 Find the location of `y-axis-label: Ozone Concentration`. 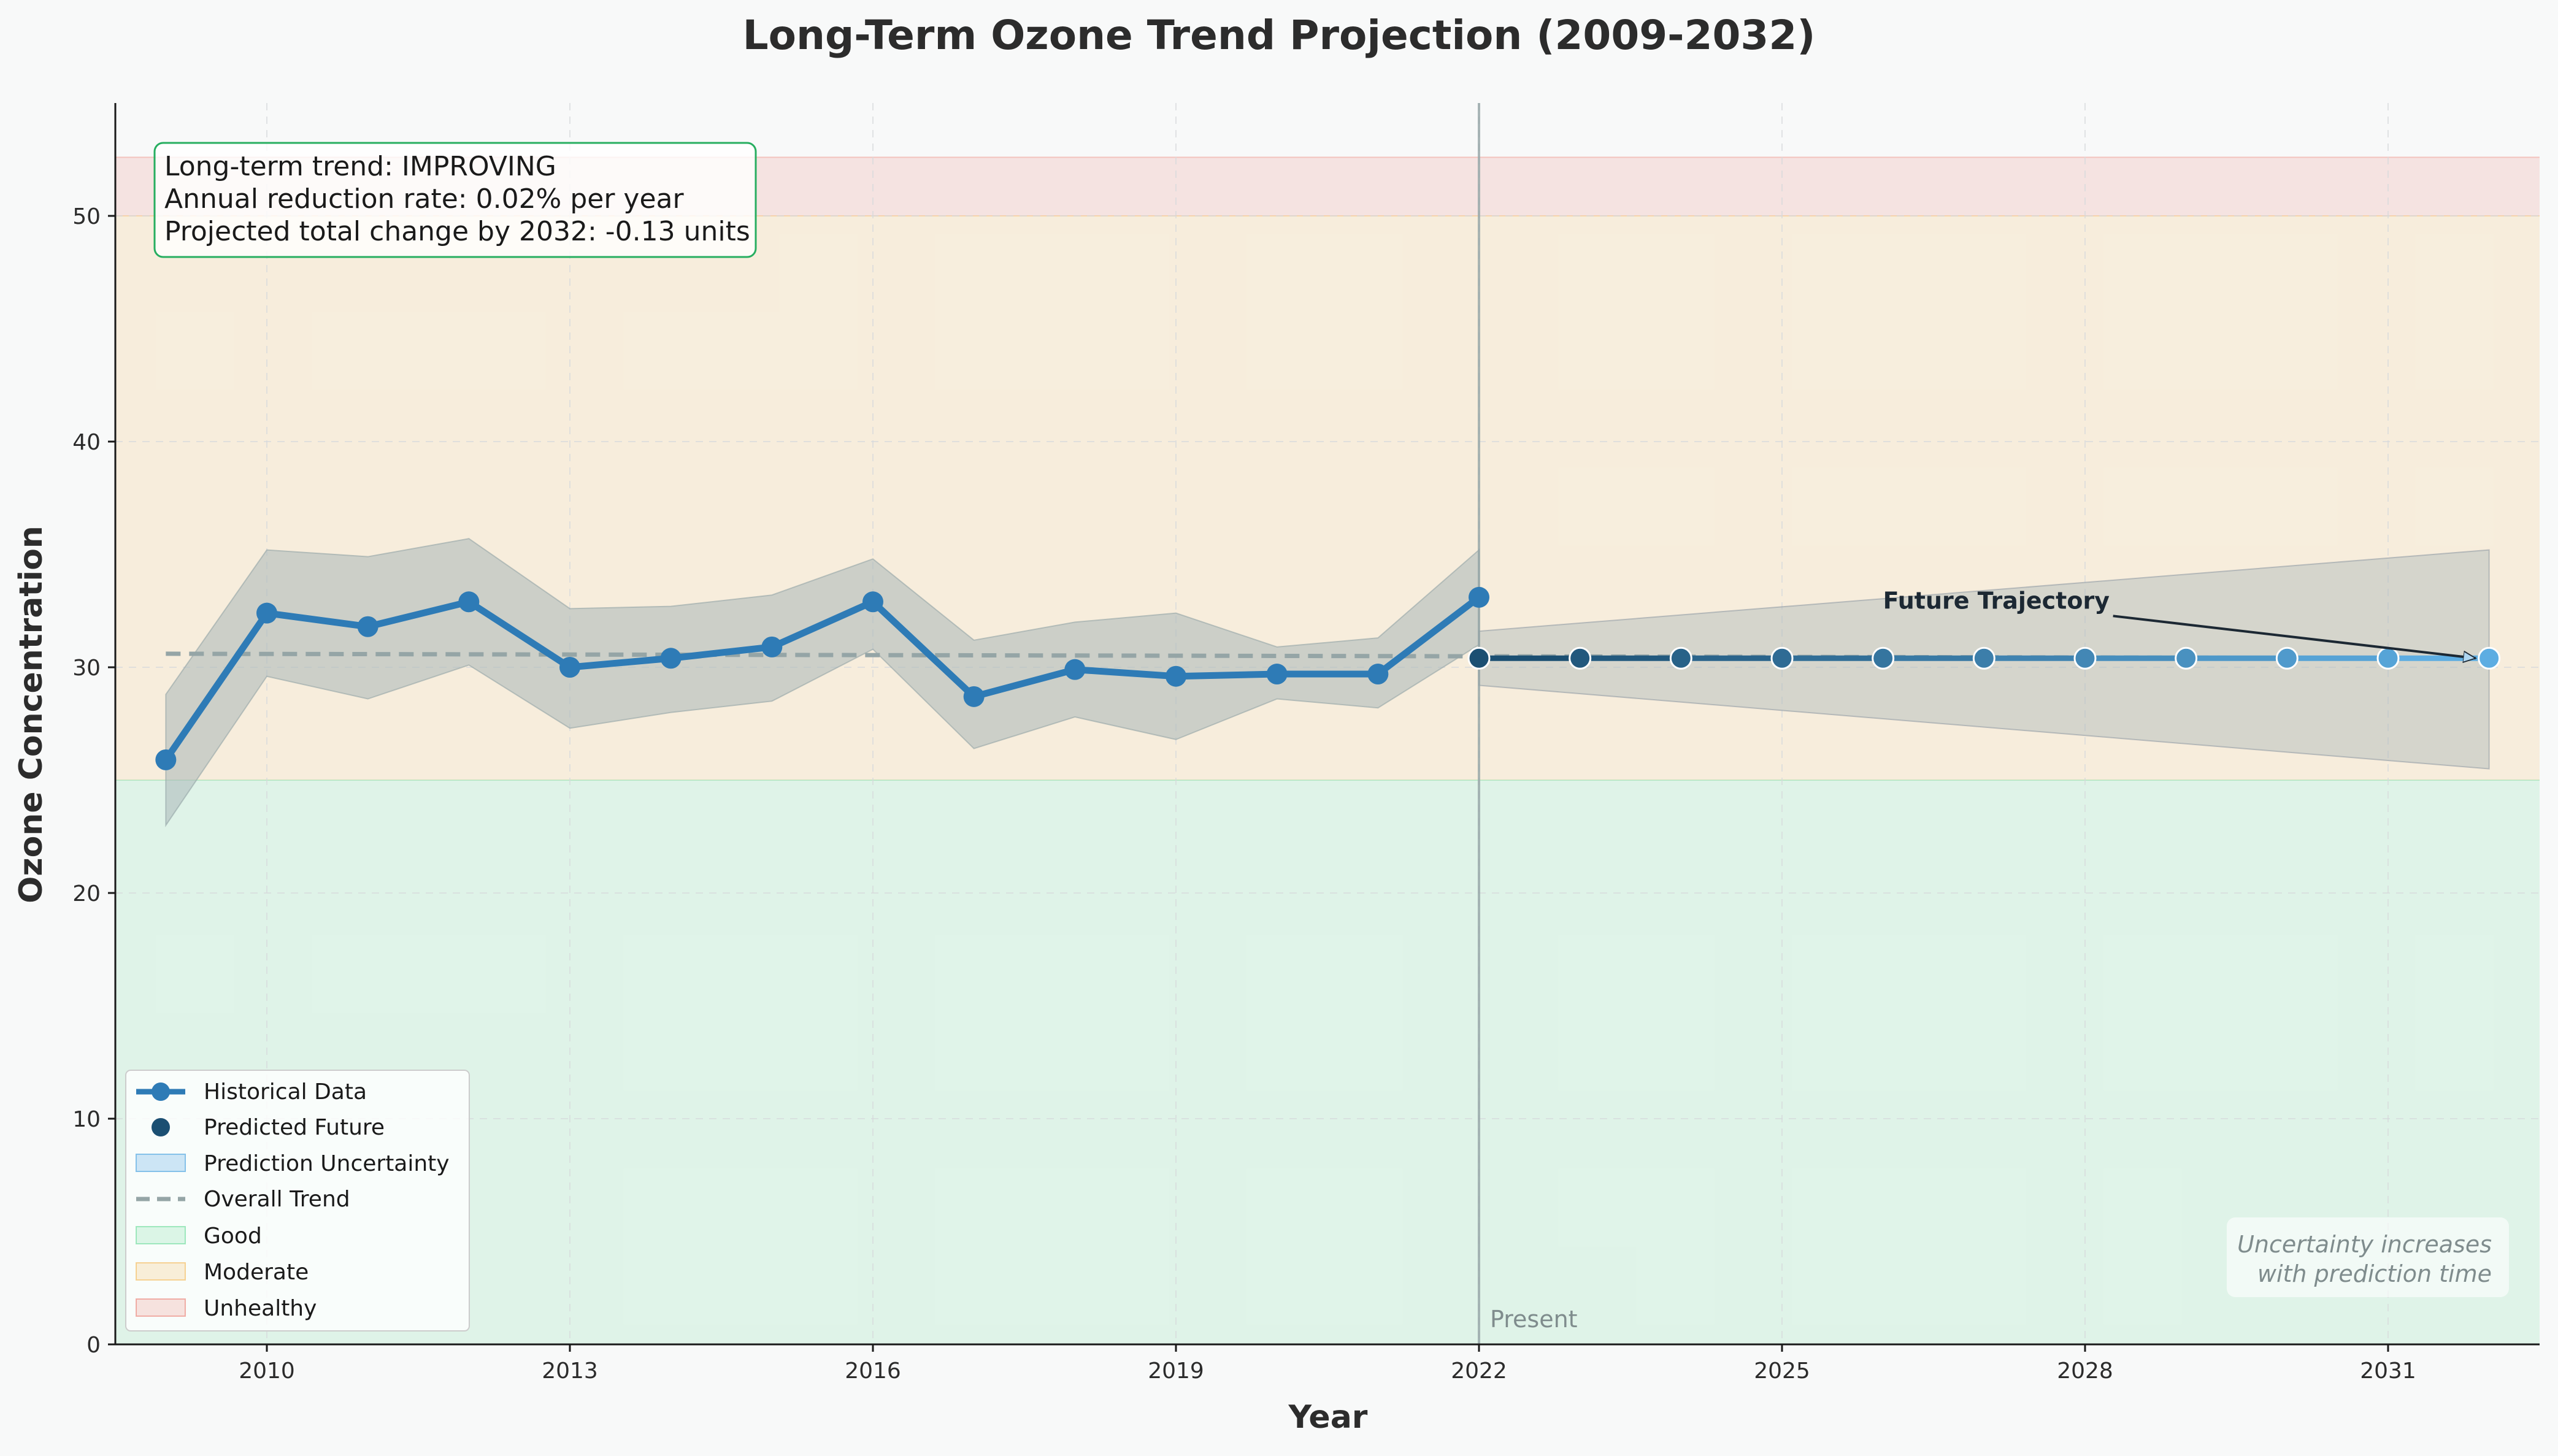

y-axis-label: Ozone Concentration is located at coordinates (31, 714).